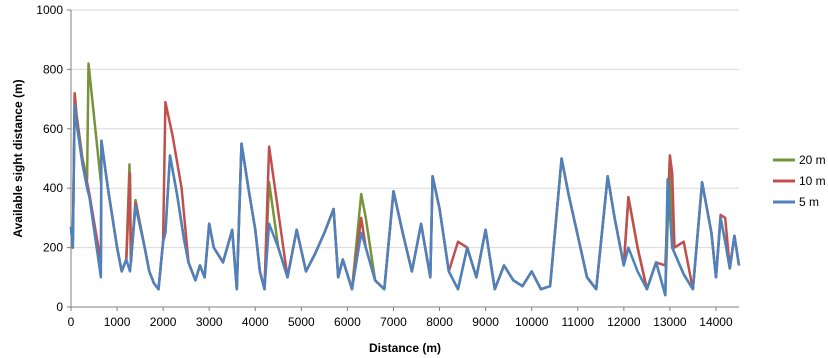  What do you see at coordinates (439, 322) in the screenshot?
I see `x-tick-label: 8000` at bounding box center [439, 322].